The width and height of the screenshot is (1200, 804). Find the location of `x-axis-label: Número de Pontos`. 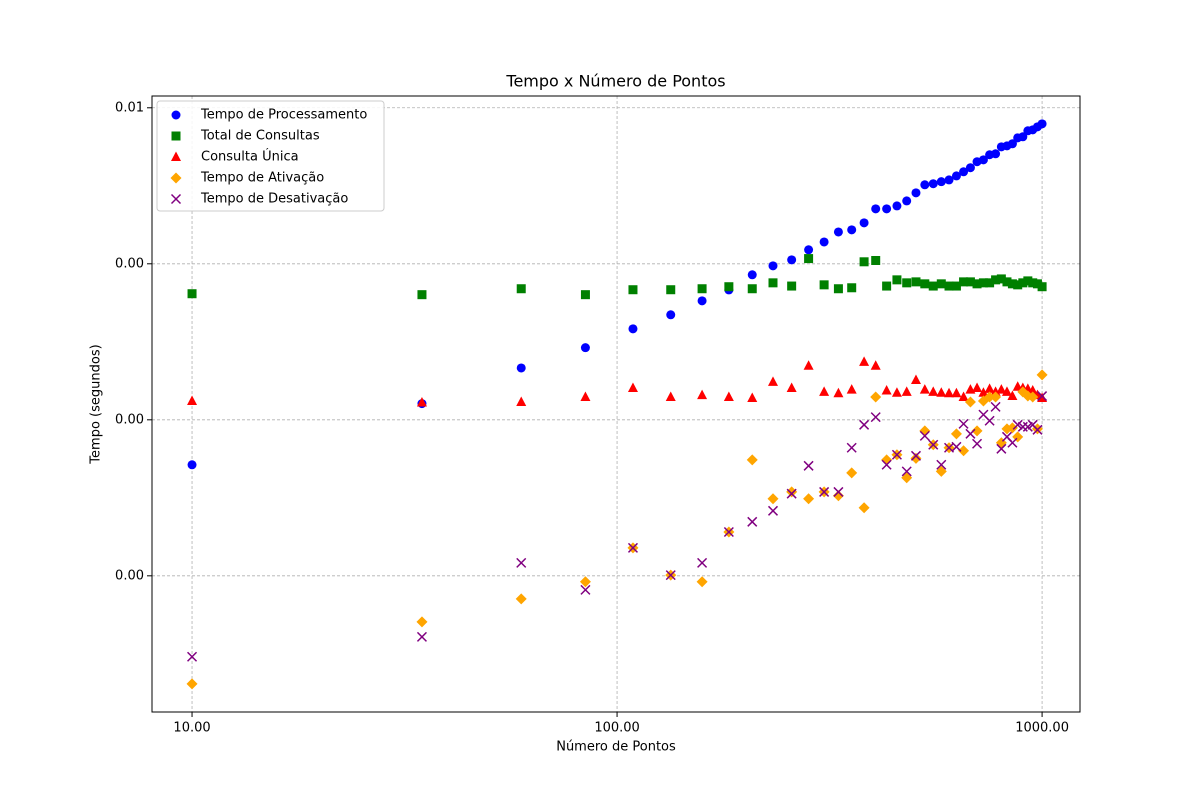

x-axis-label: Número de Pontos is located at coordinates (616, 747).